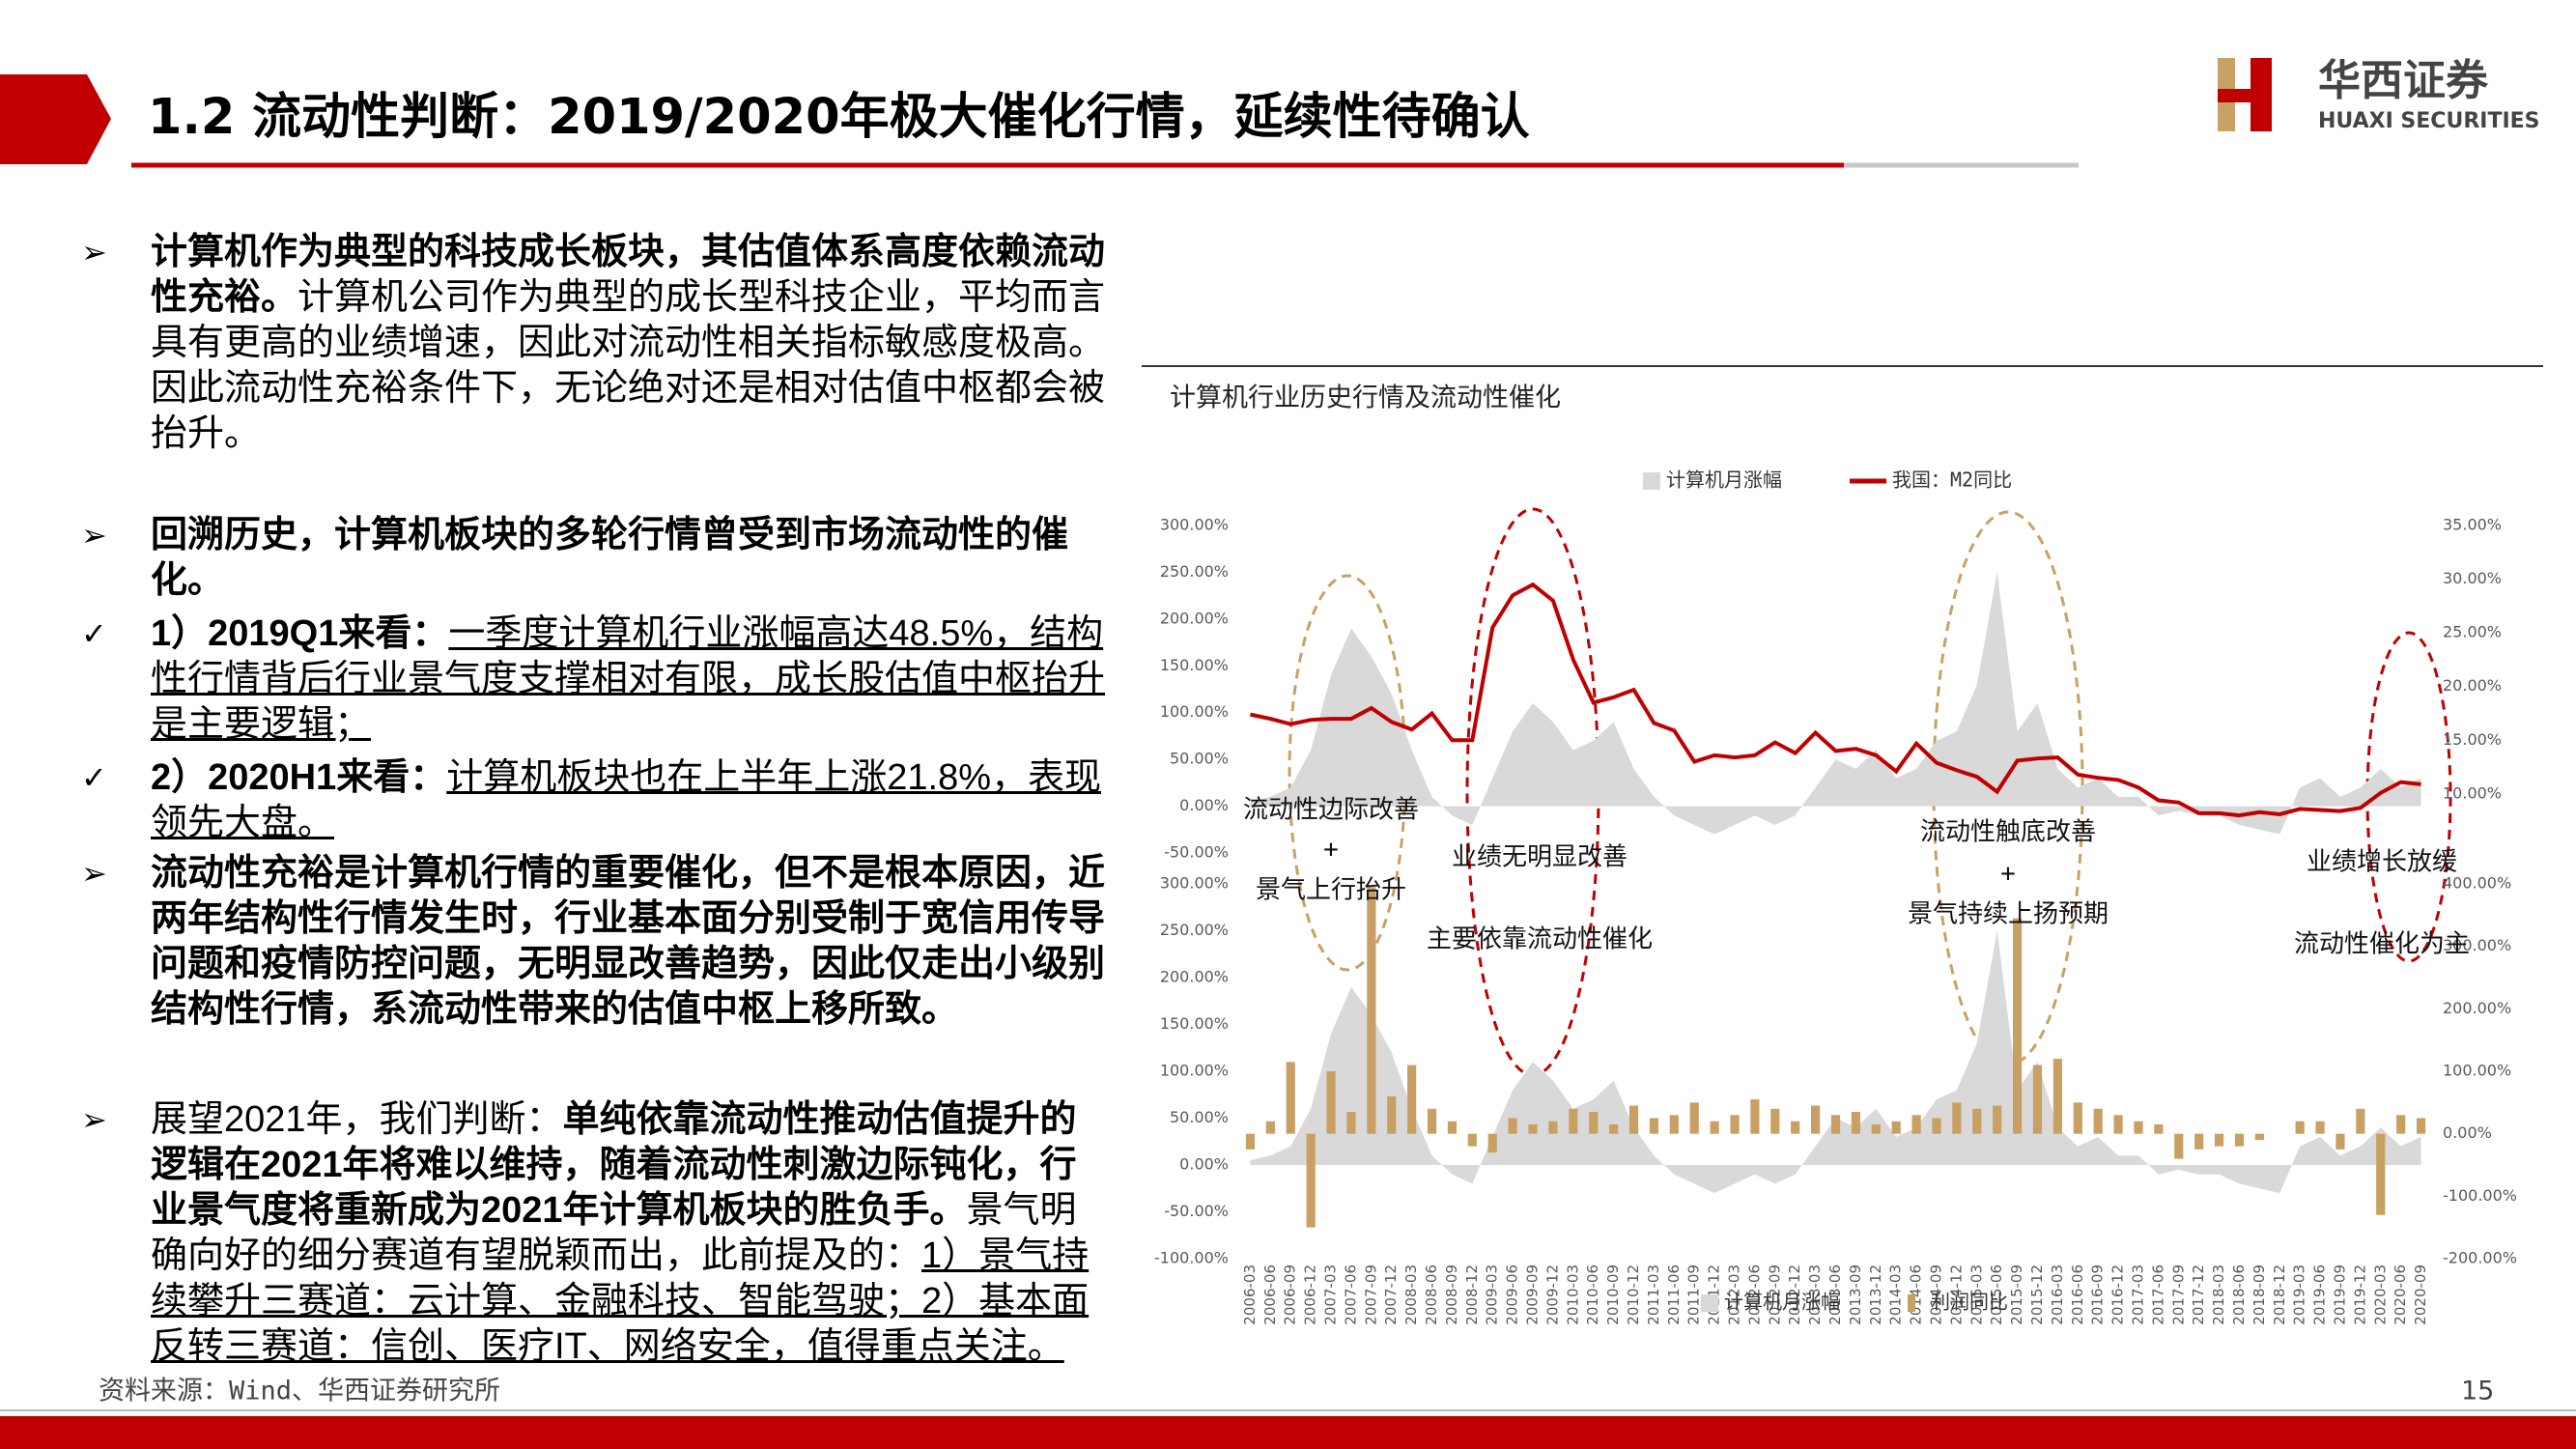 The height and width of the screenshot is (1449, 2576). What do you see at coordinates (2359, 1294) in the screenshot?
I see `x-tick-label: 2019-12` at bounding box center [2359, 1294].